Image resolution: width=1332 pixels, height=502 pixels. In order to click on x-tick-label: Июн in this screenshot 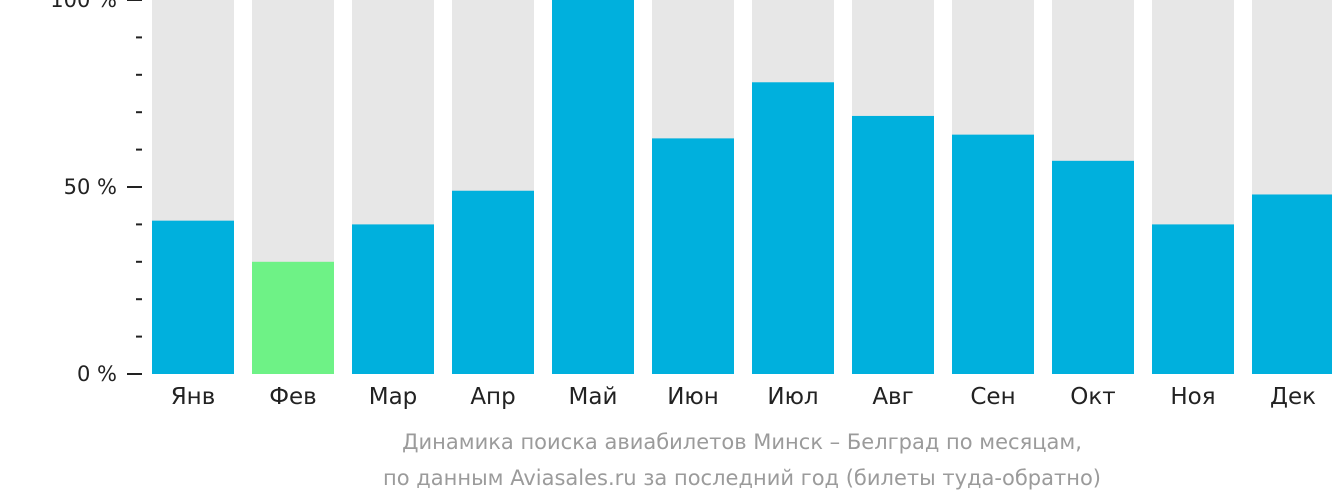, I will do `click(693, 397)`.